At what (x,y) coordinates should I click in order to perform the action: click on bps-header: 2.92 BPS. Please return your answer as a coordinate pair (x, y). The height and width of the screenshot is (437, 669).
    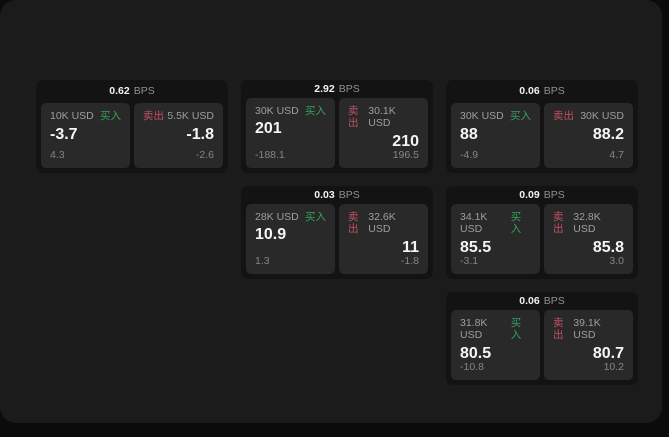
    Looking at the image, I should click on (337, 89).